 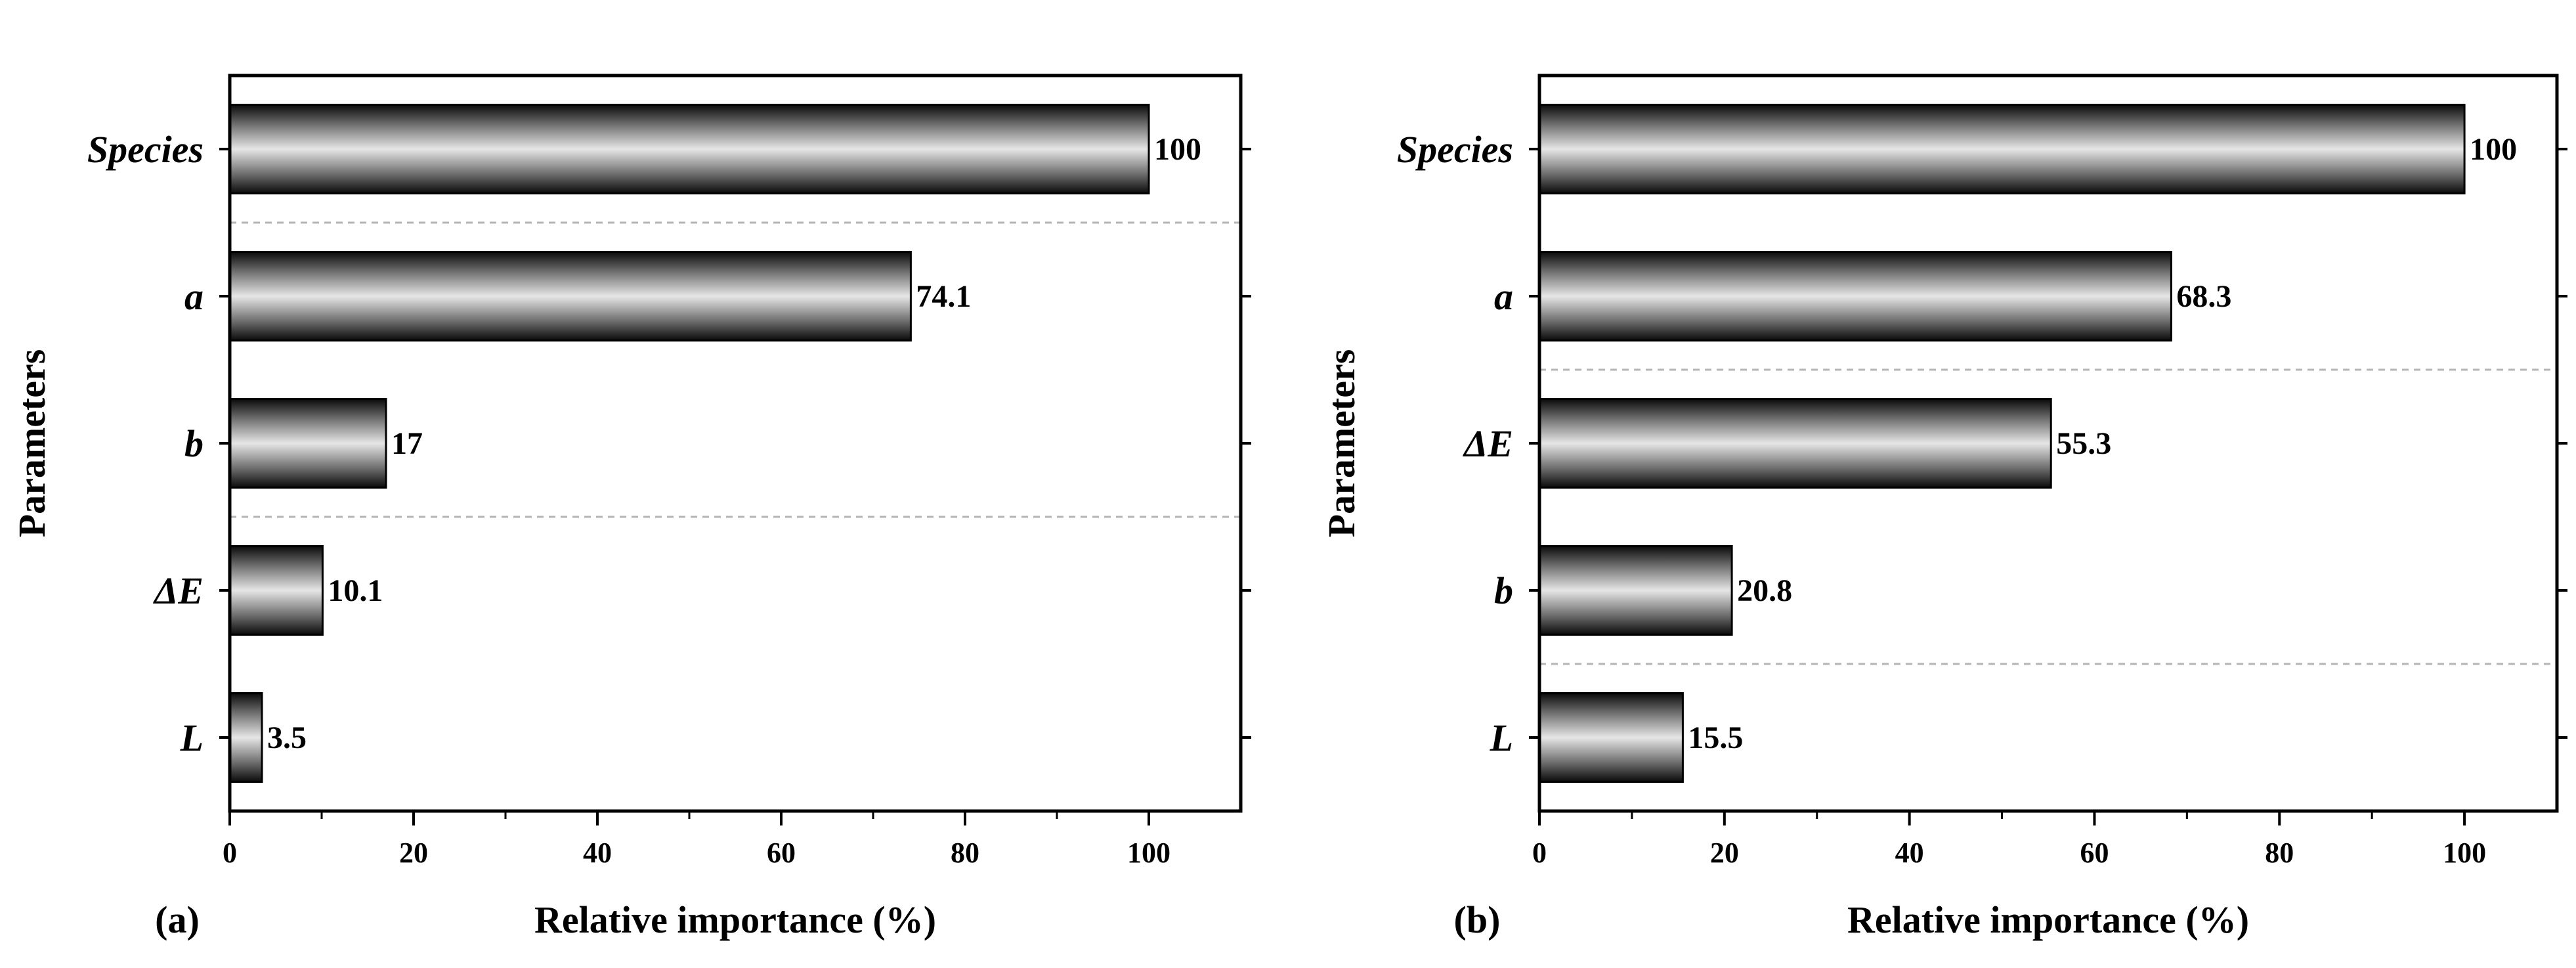 What do you see at coordinates (355, 590) in the screenshot?
I see `value-label: 10.1` at bounding box center [355, 590].